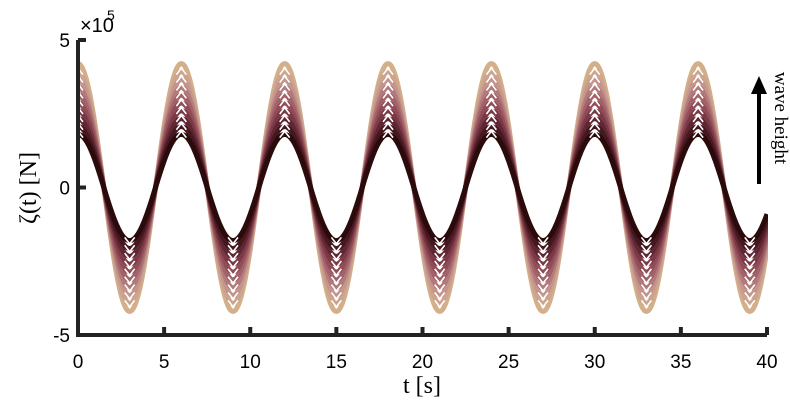  Describe the element at coordinates (64, 41) in the screenshot. I see `y-tick-label: 5` at that location.